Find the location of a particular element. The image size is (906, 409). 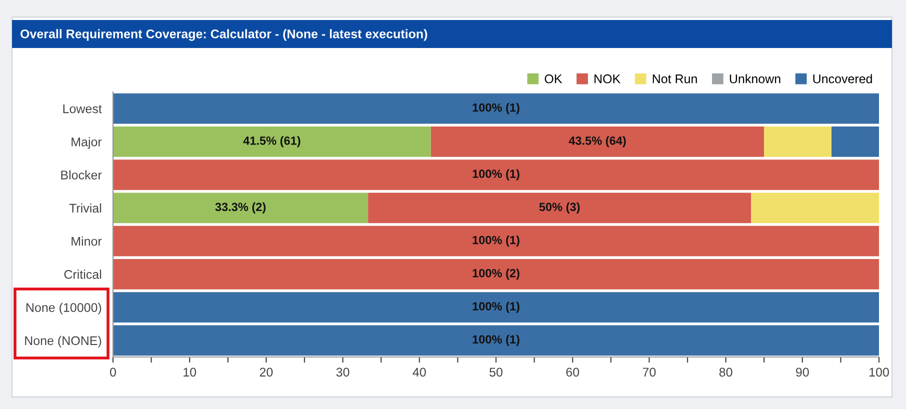

x-tick-label: 80 is located at coordinates (725, 372).